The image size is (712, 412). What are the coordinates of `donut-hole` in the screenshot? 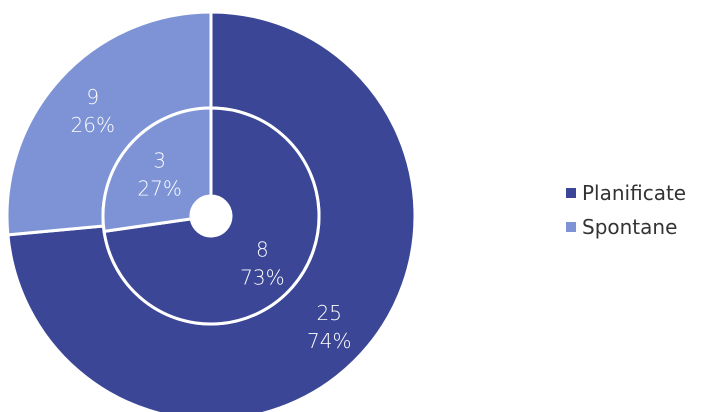 It's located at (211, 216).